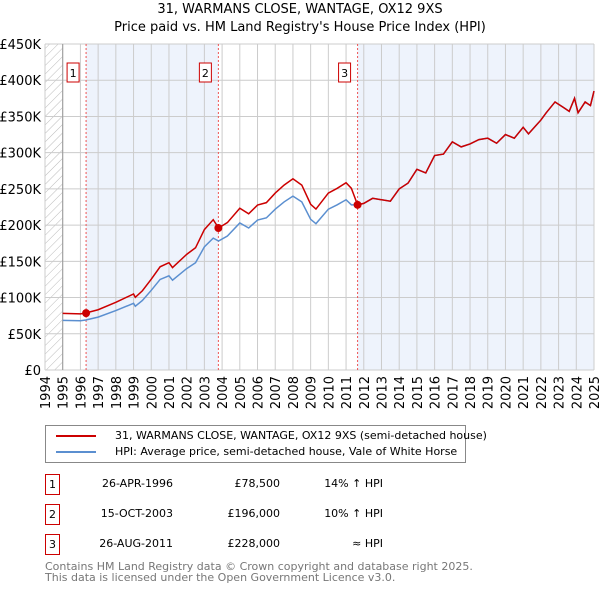 The image size is (600, 590). I want to click on sale-price: £78,500, so click(257, 483).